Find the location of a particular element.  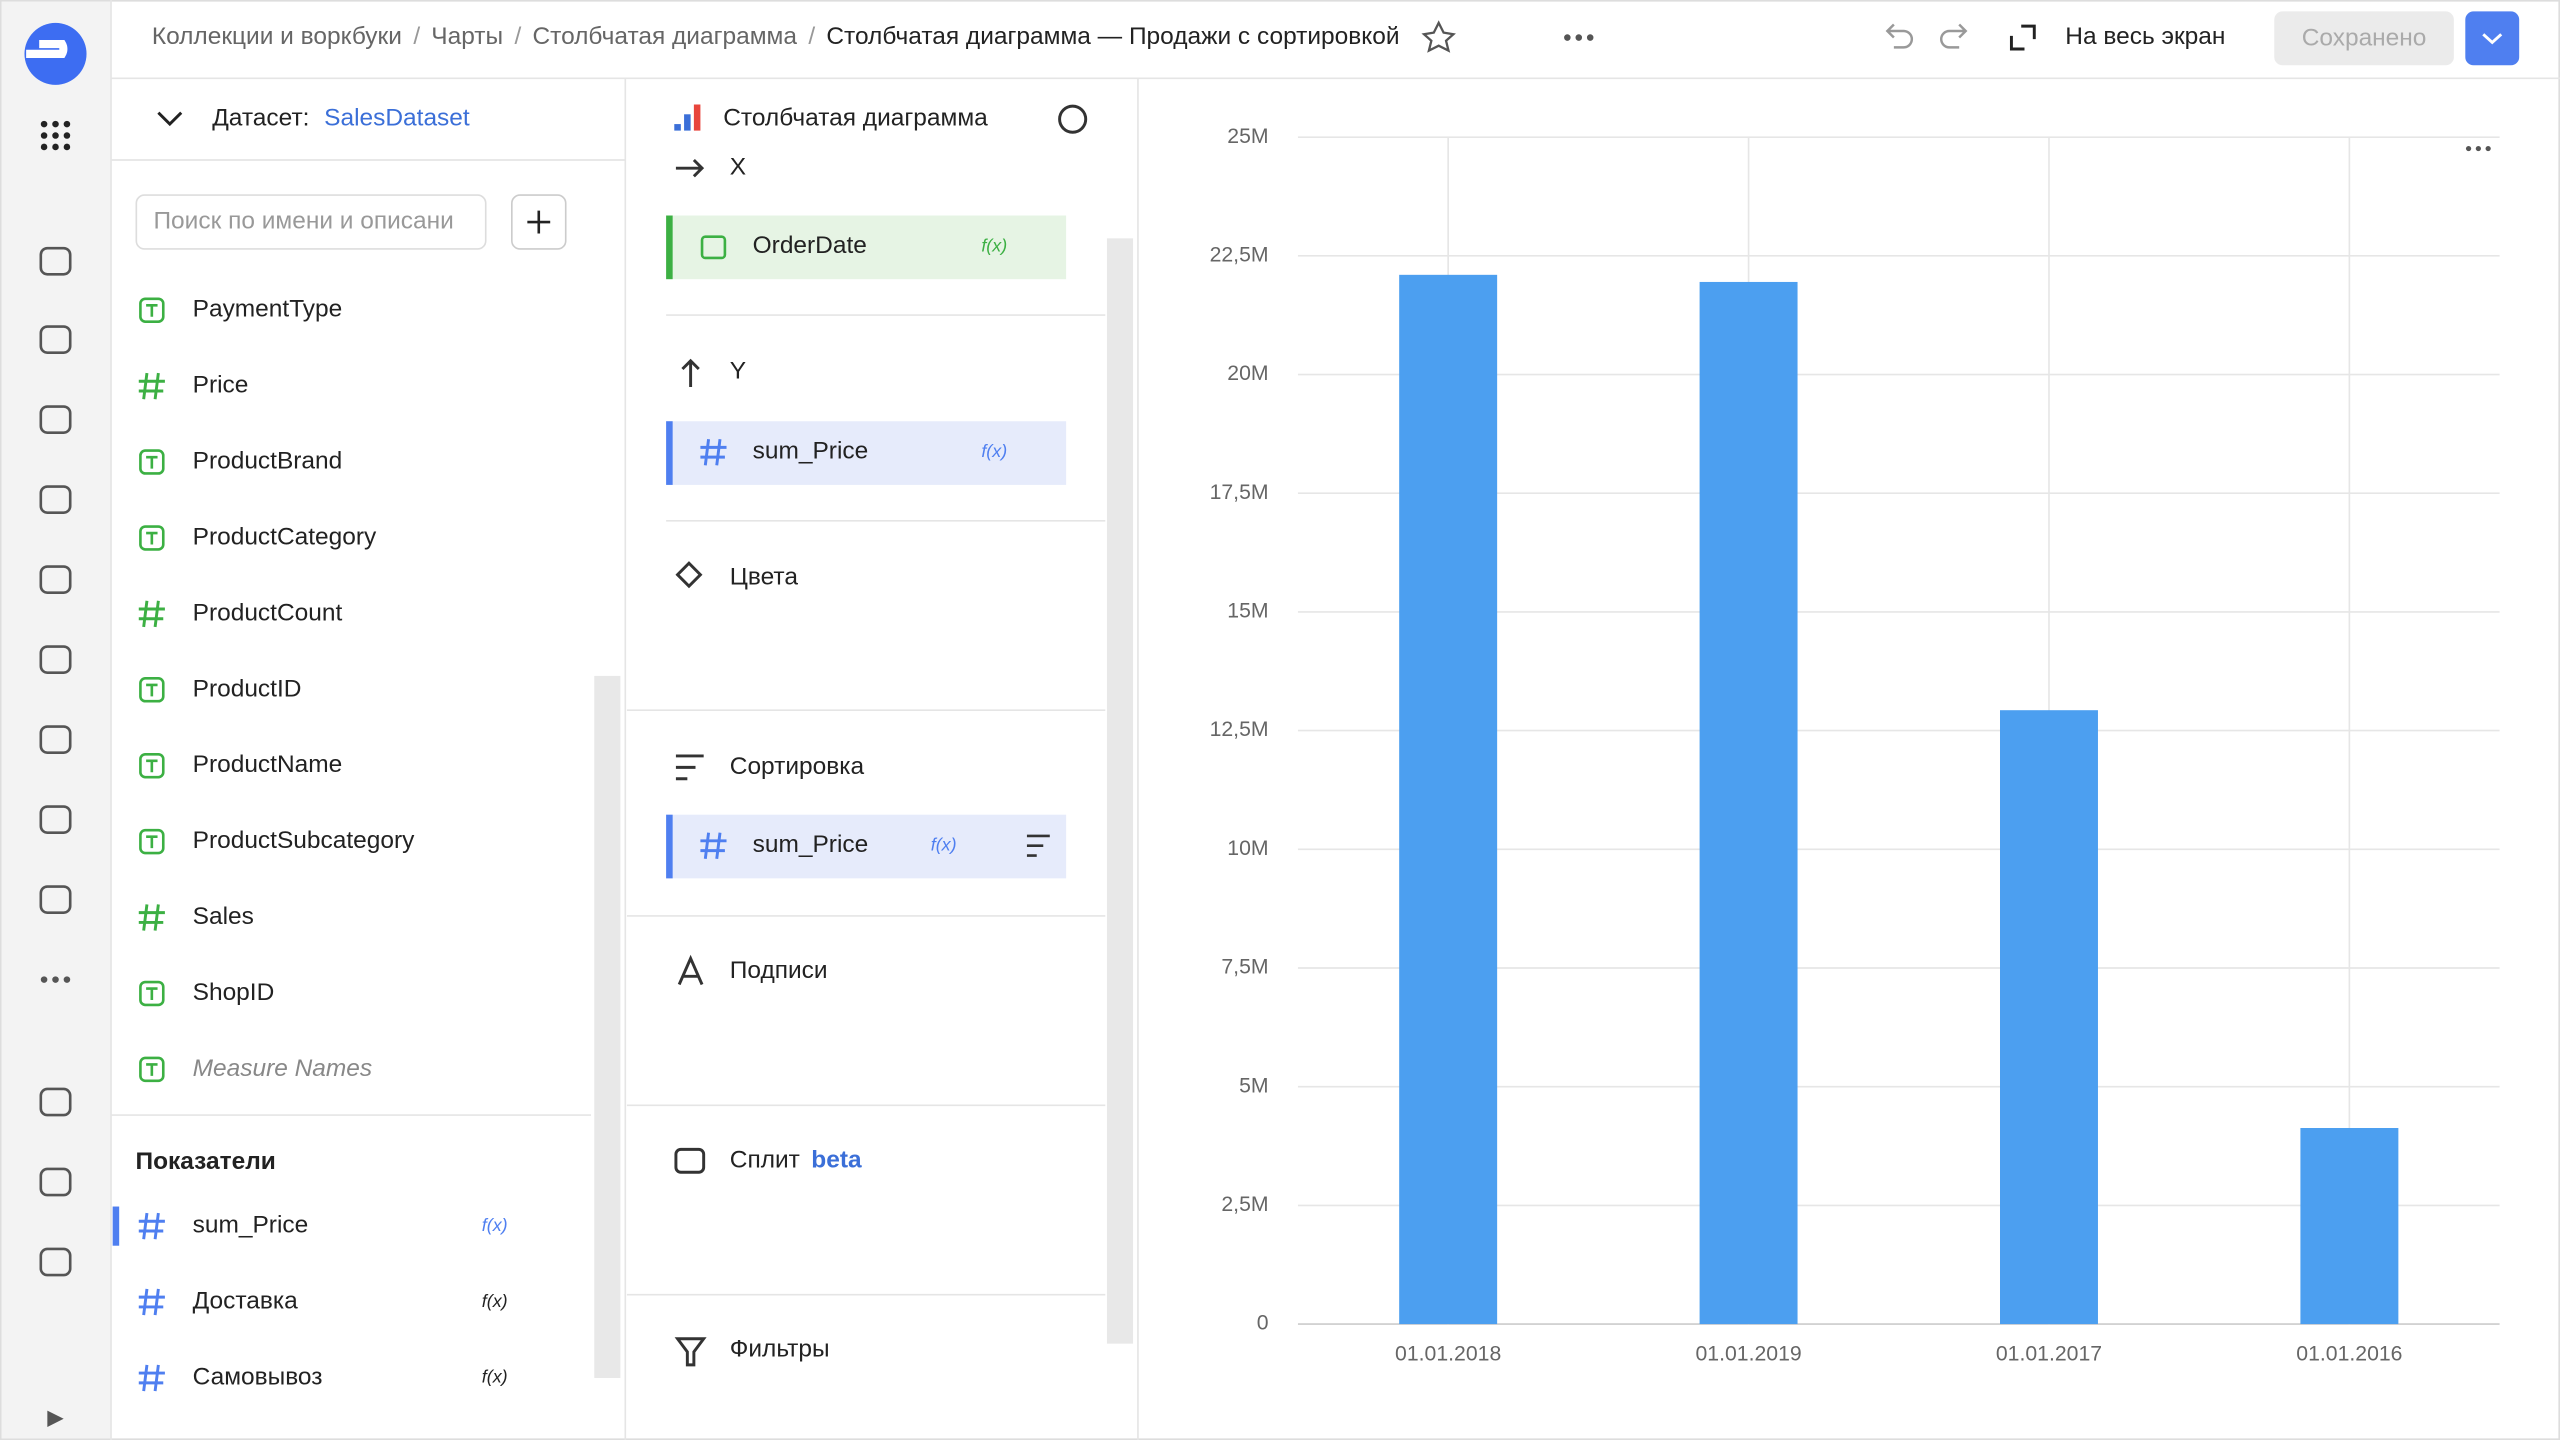

dataset-name: SalesDataset is located at coordinates (397, 118).